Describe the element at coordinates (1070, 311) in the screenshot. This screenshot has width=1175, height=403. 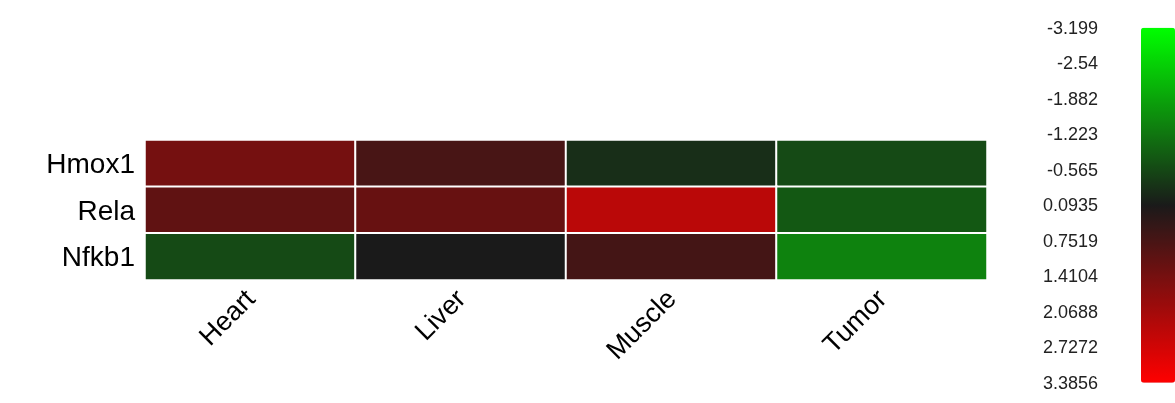
I see `color-bar-label: 2.0688` at that location.